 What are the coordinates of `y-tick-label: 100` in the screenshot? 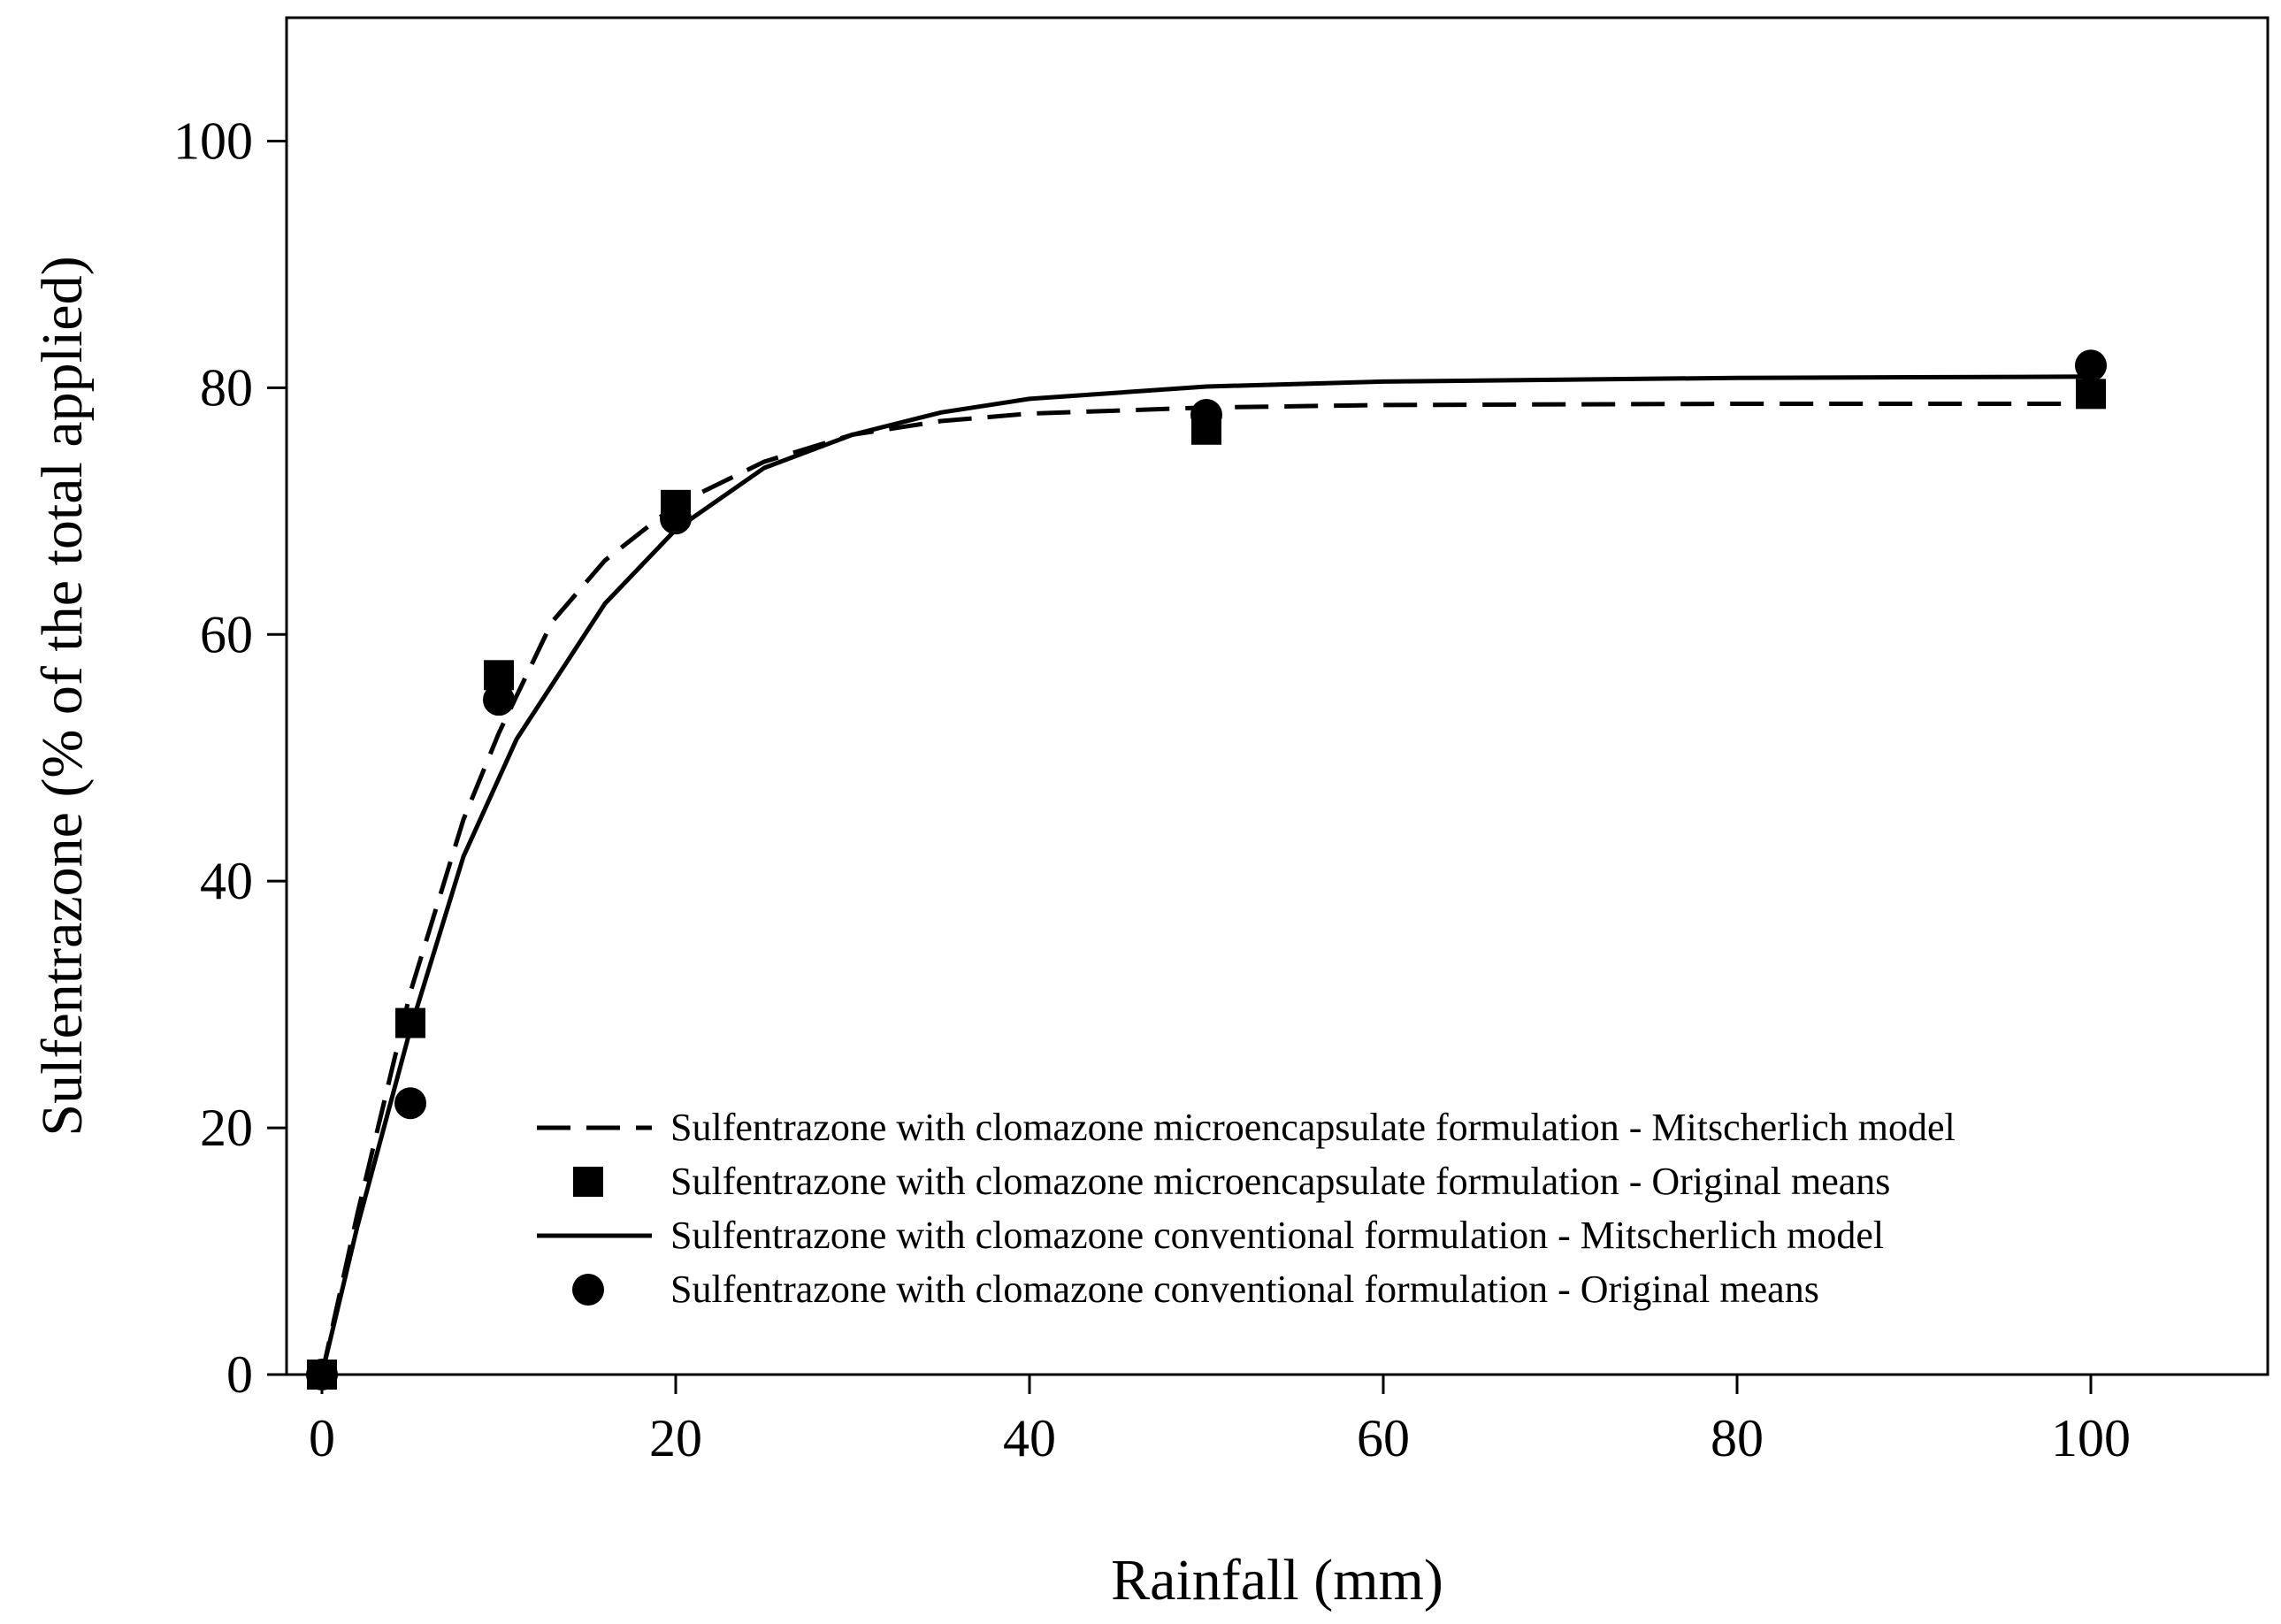 It's located at (213, 140).